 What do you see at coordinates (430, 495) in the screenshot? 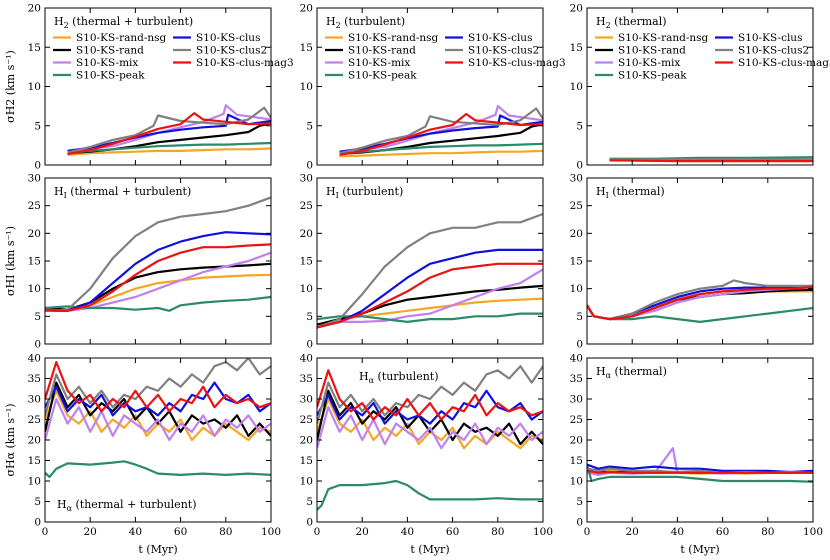
I see `panel-2-1-series-s10-ks-peak` at bounding box center [430, 495].